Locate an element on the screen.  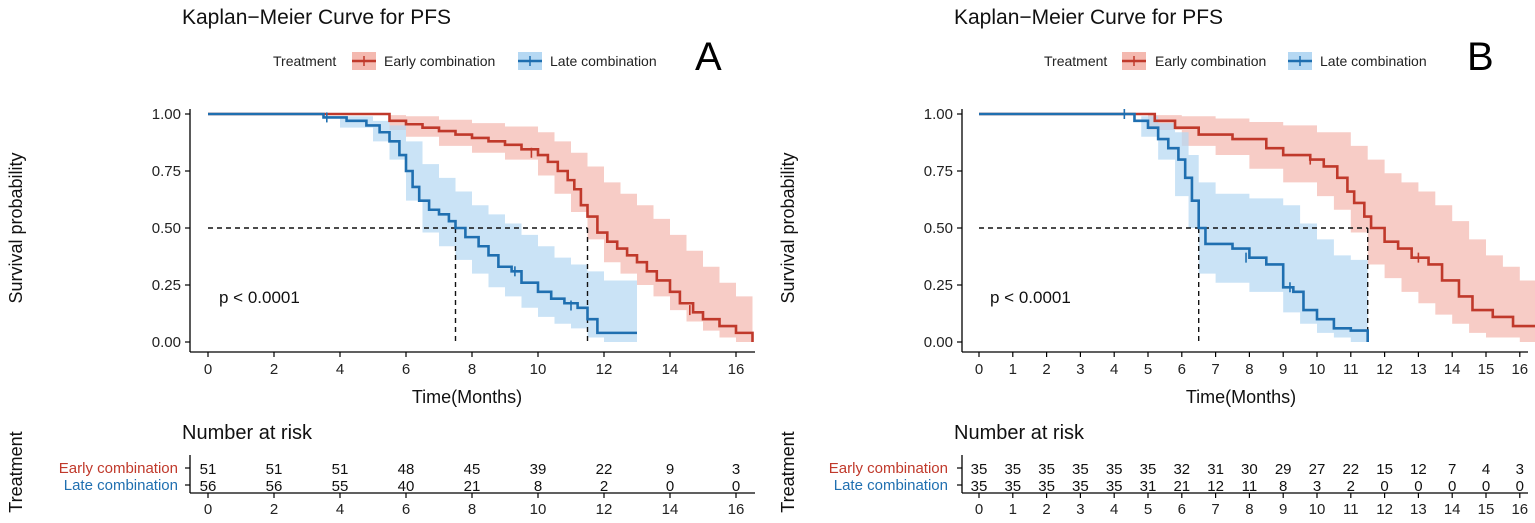
risk-count: 15 is located at coordinates (1384, 469).